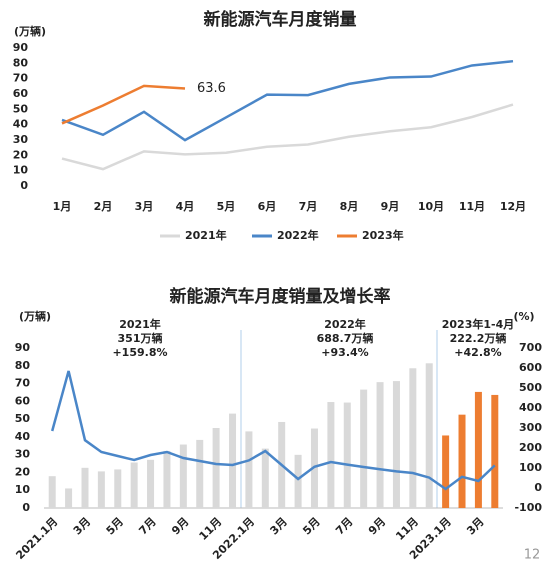  Describe the element at coordinates (523, 316) in the screenshot. I see `y2-axis-label: (%)` at that location.